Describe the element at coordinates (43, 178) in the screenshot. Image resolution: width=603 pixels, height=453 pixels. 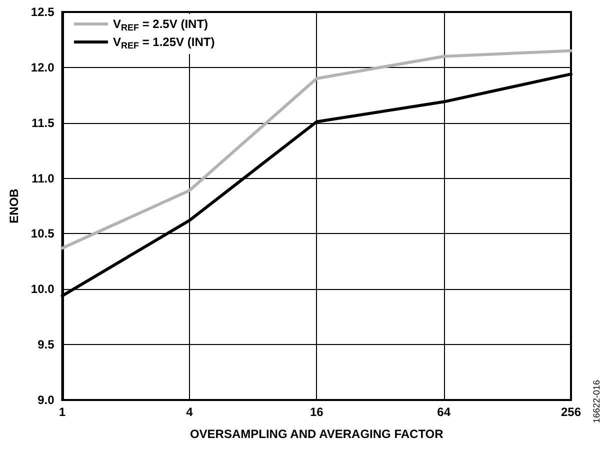
I see `y-tick-label: 11.0` at that location.